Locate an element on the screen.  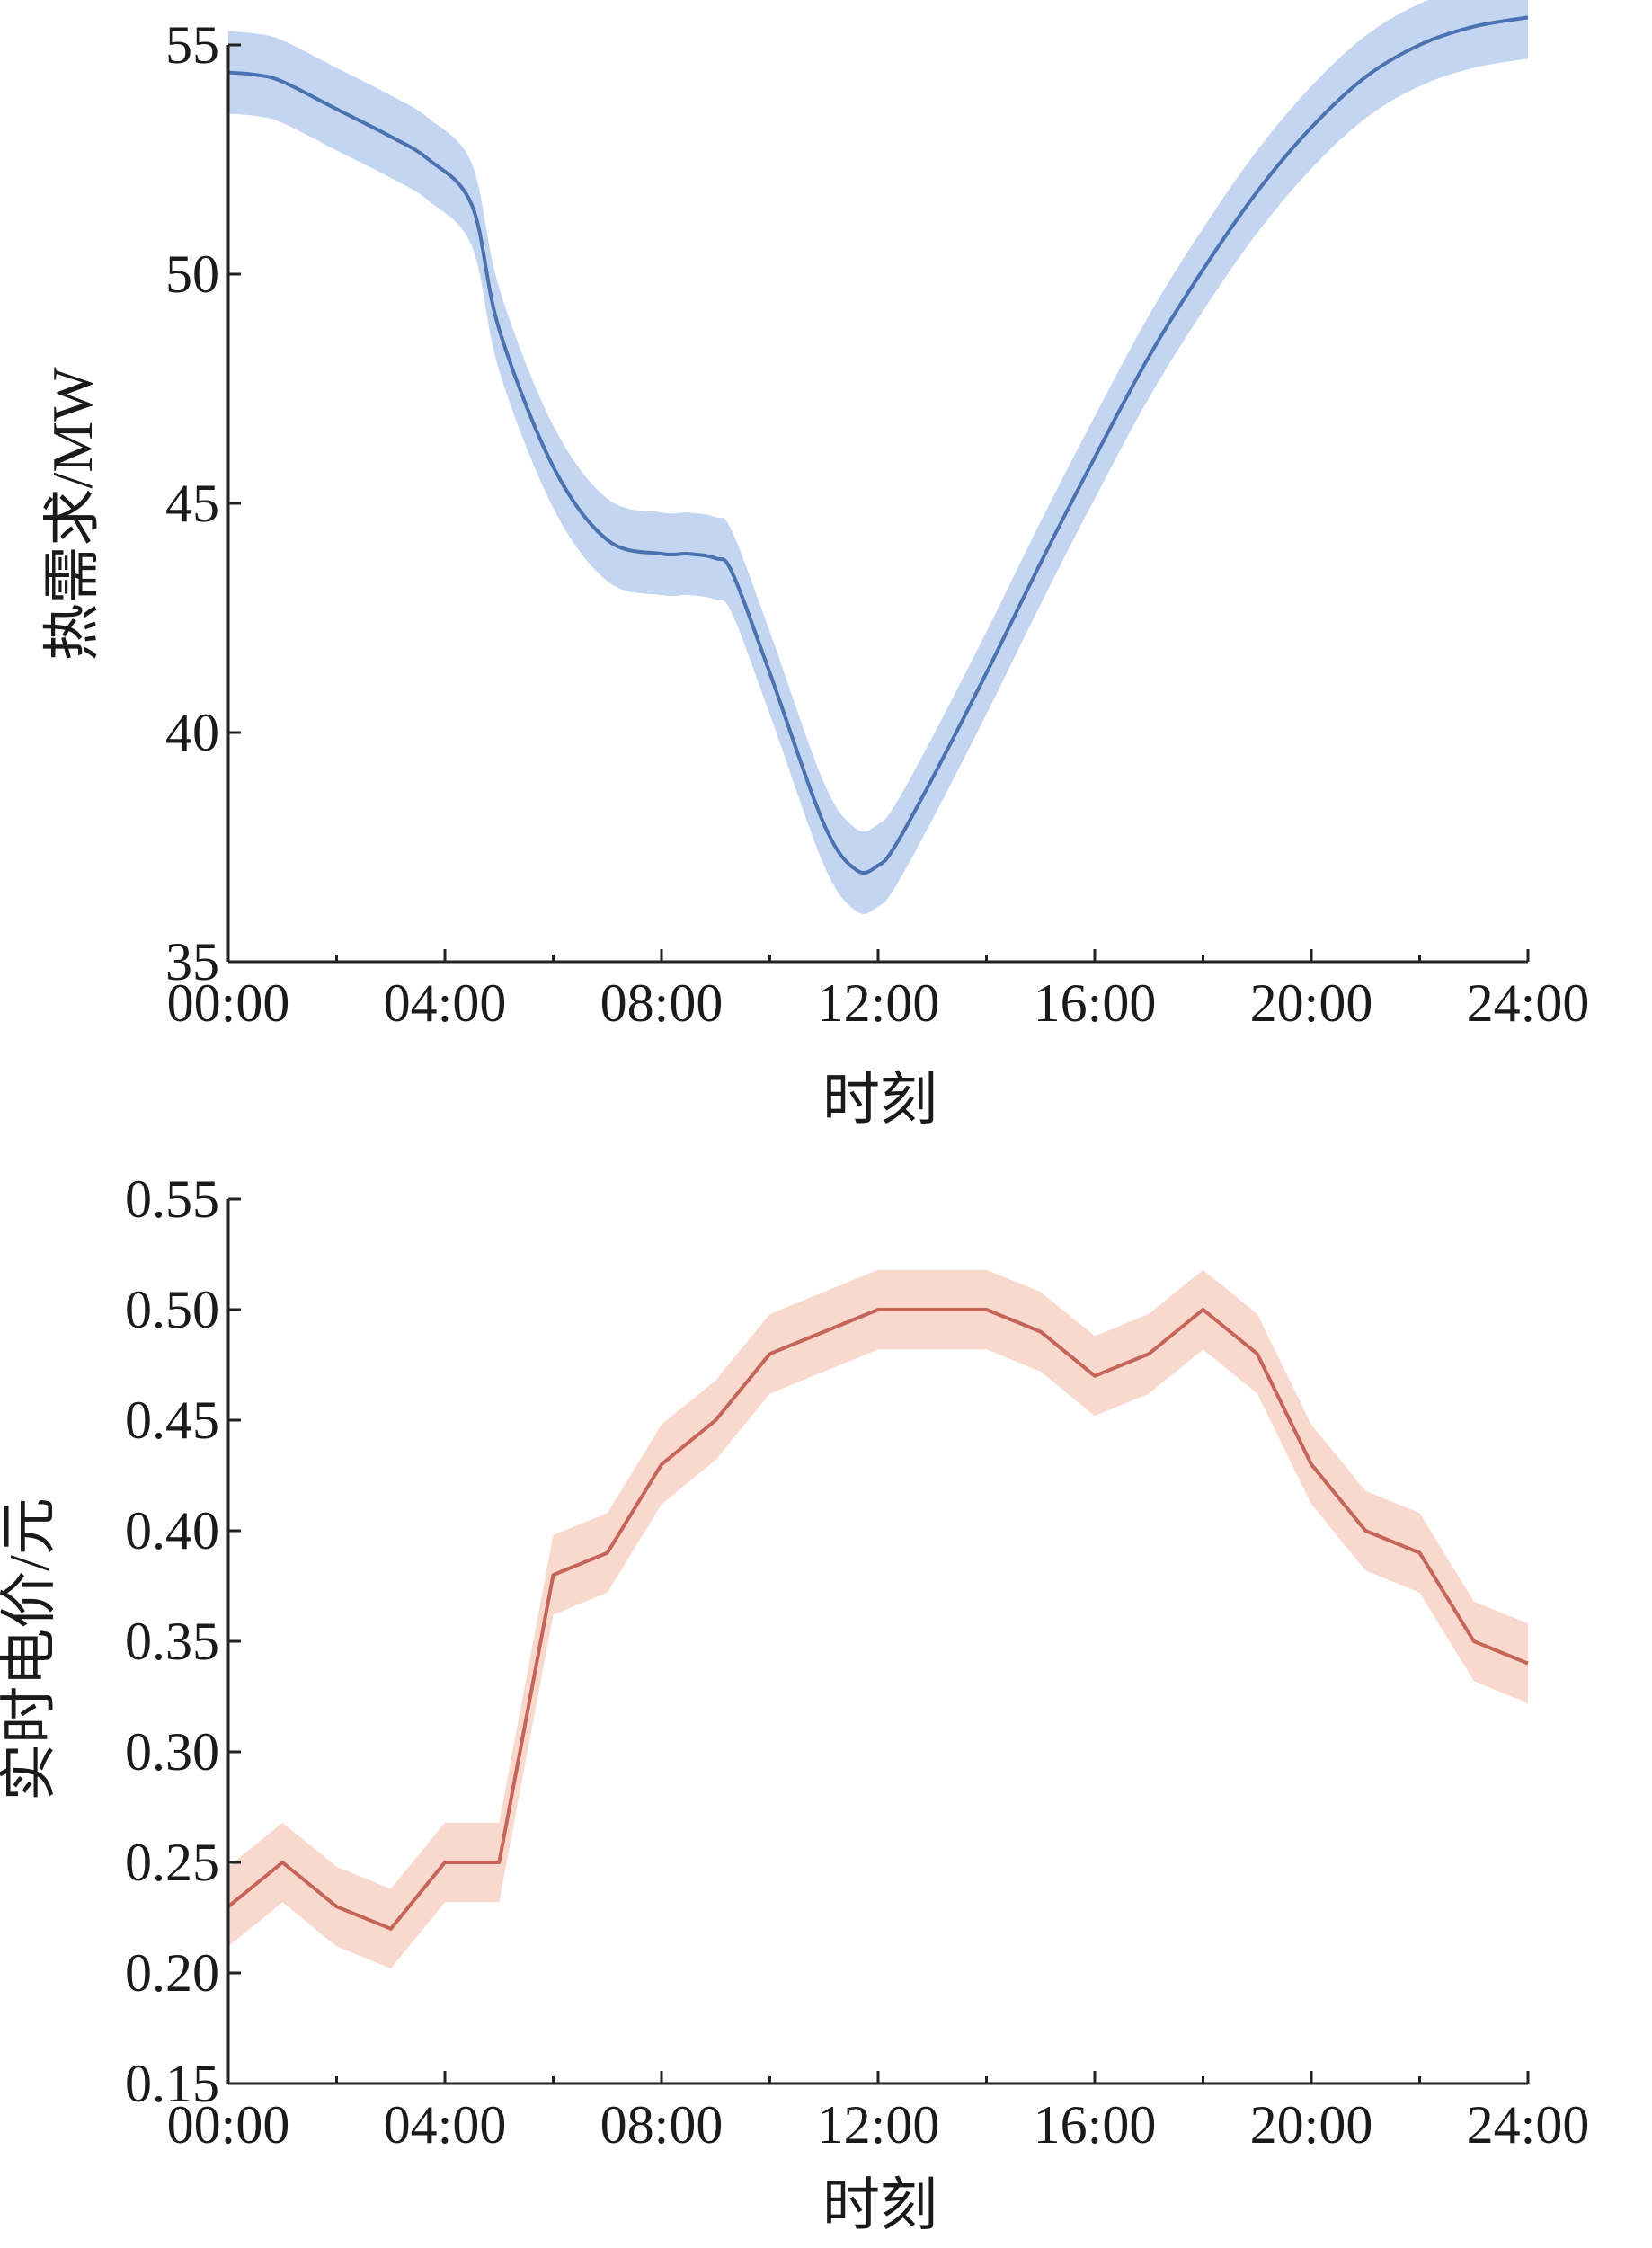
chart0-ylabel: 热需求/MW is located at coordinates (72, 515).